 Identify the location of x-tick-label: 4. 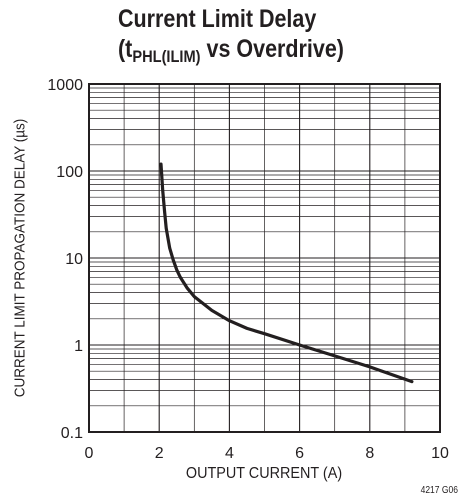
(229, 453).